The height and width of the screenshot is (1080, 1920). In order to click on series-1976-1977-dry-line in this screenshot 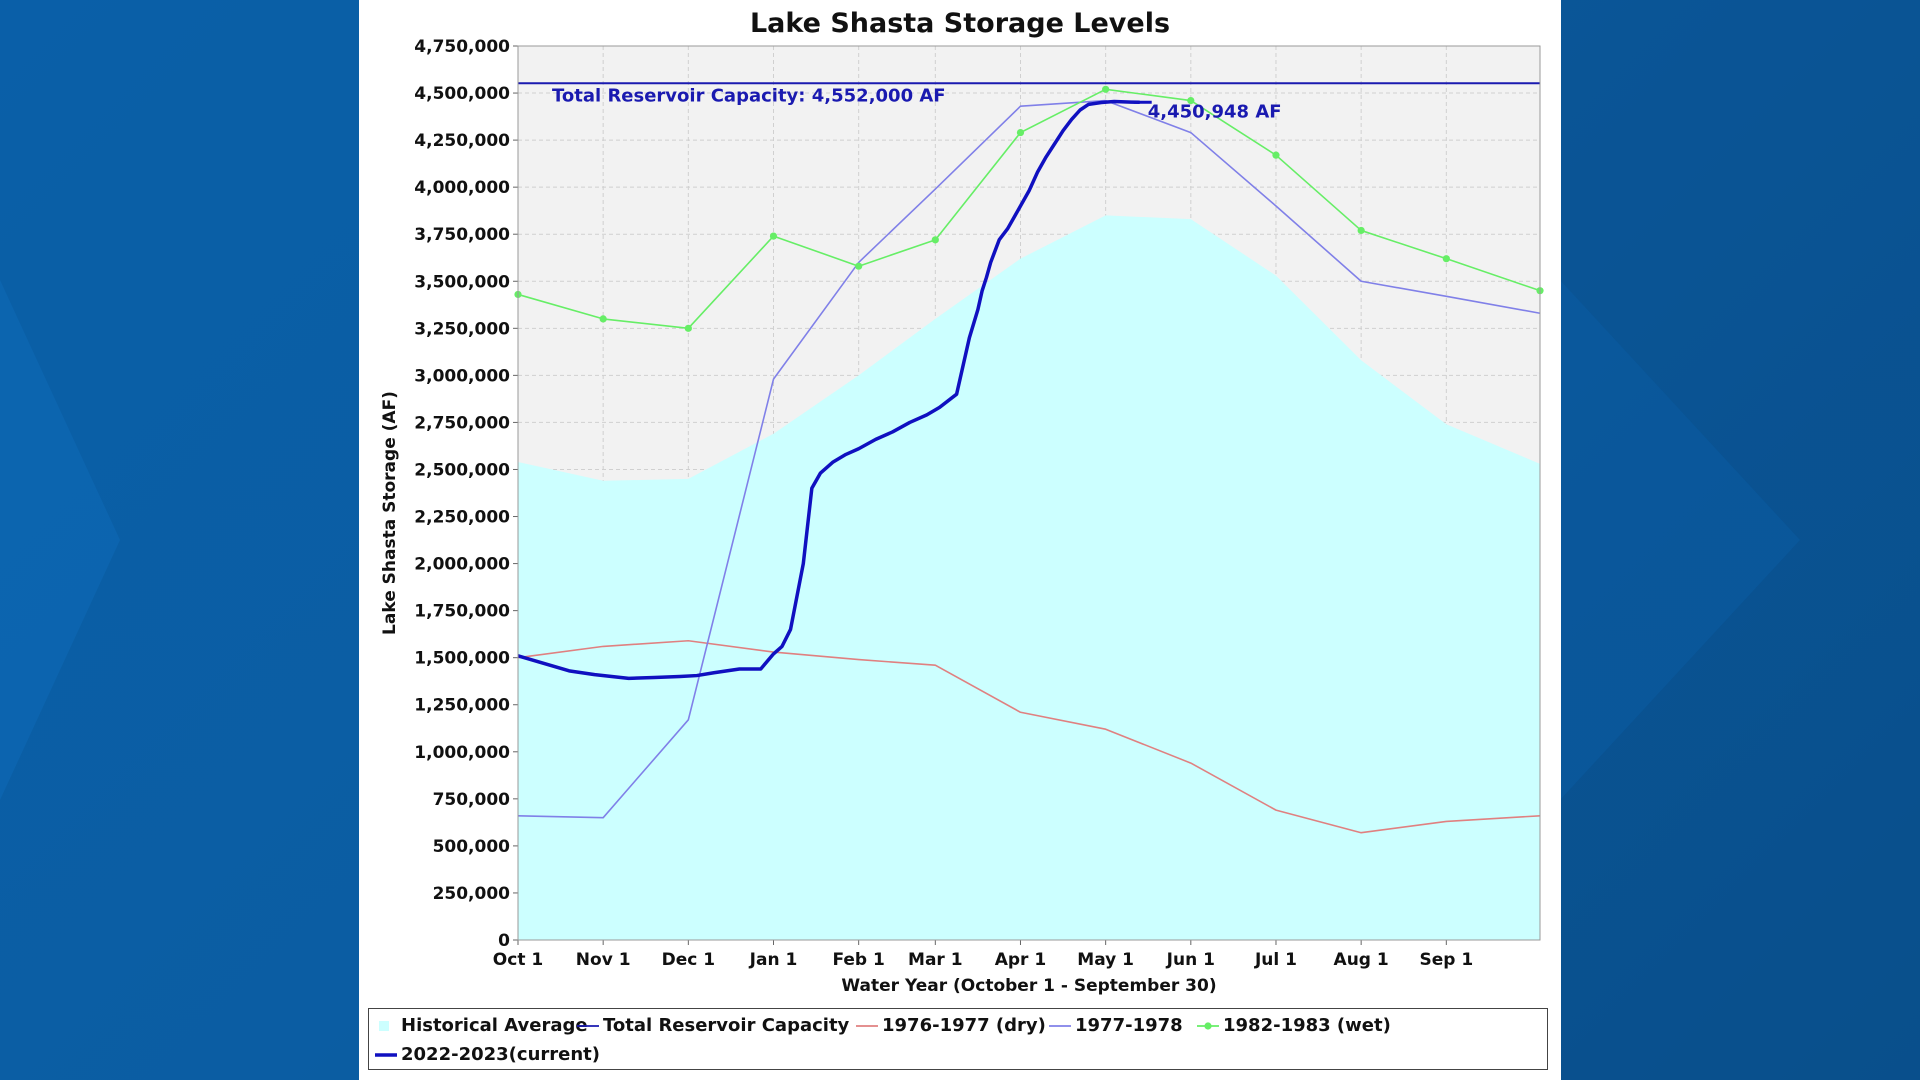, I will do `click(1029, 736)`.